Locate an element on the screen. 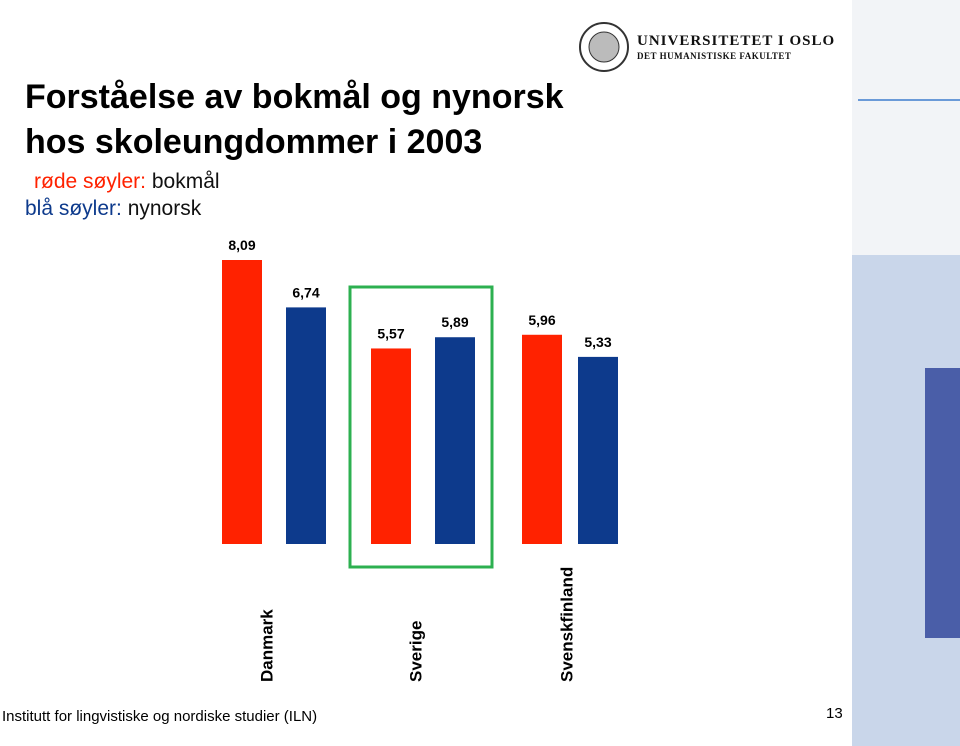 The width and height of the screenshot is (960, 746). logo-title: UNIVERSITETET I OSLO is located at coordinates (736, 41).